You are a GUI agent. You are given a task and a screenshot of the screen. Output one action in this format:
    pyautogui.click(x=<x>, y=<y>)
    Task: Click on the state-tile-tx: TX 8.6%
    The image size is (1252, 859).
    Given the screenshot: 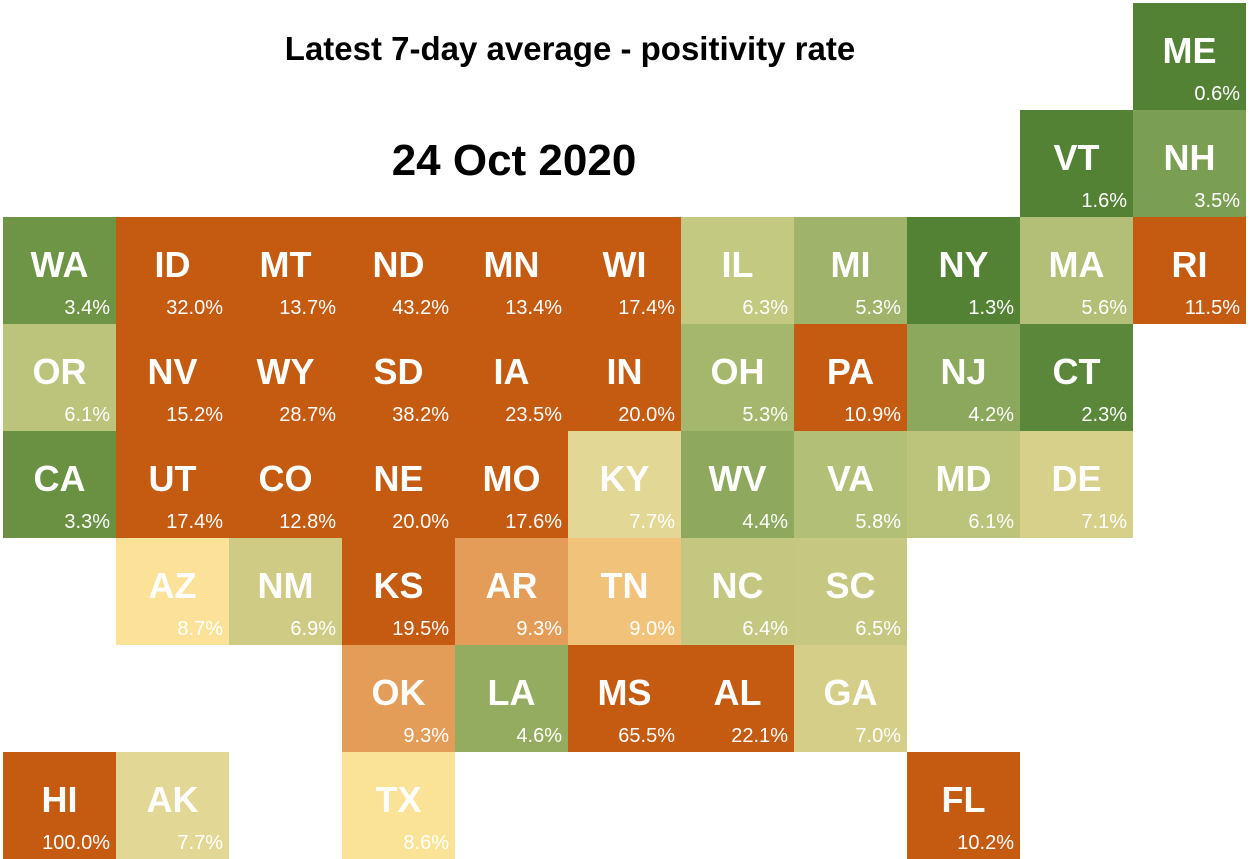 What is the action you would take?
    pyautogui.click(x=398, y=805)
    